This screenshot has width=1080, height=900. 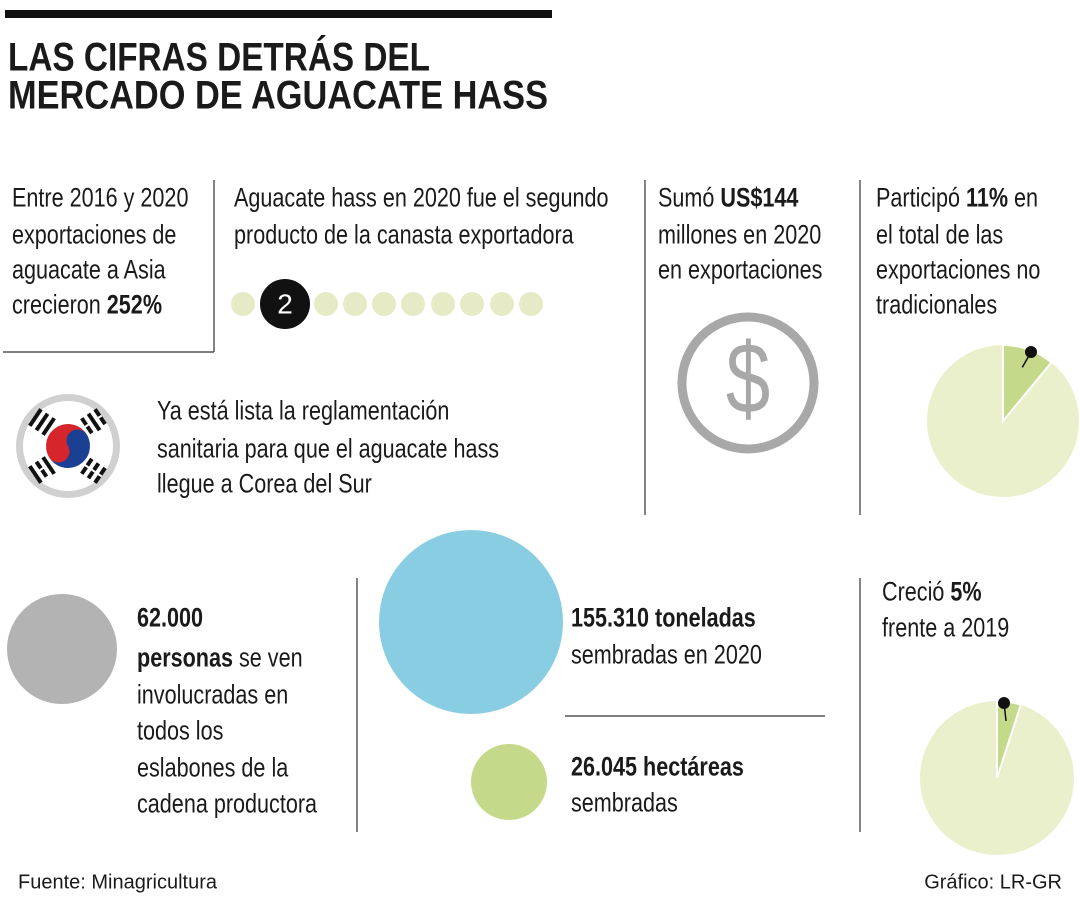 I want to click on text-line: en exportaciones, so click(x=740, y=271).